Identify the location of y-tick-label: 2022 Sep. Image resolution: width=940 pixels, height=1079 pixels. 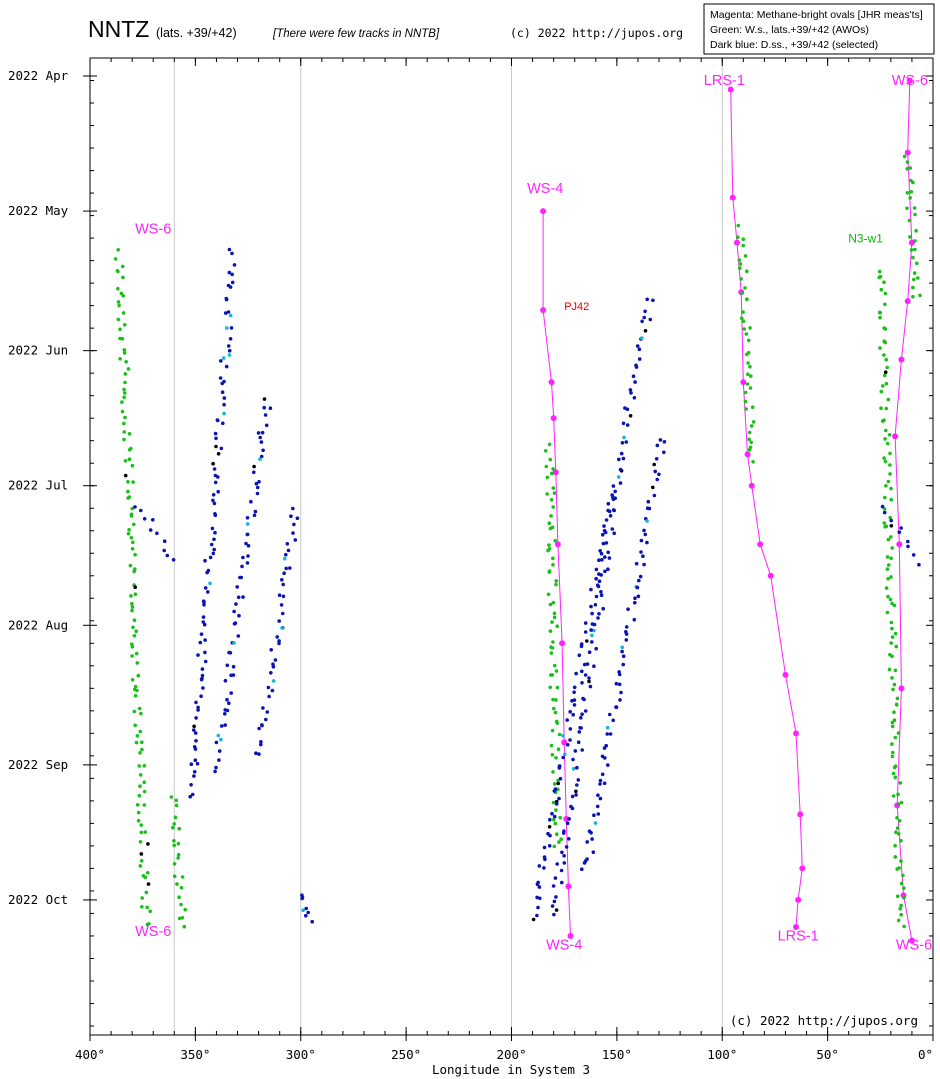
(38, 764).